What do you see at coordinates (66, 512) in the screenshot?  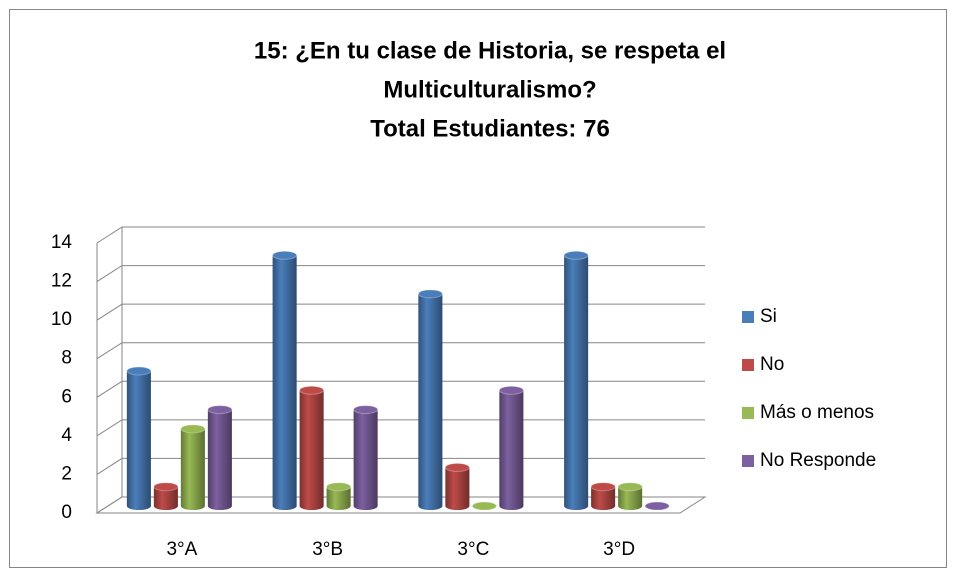 I see `y-tick-label: 0` at bounding box center [66, 512].